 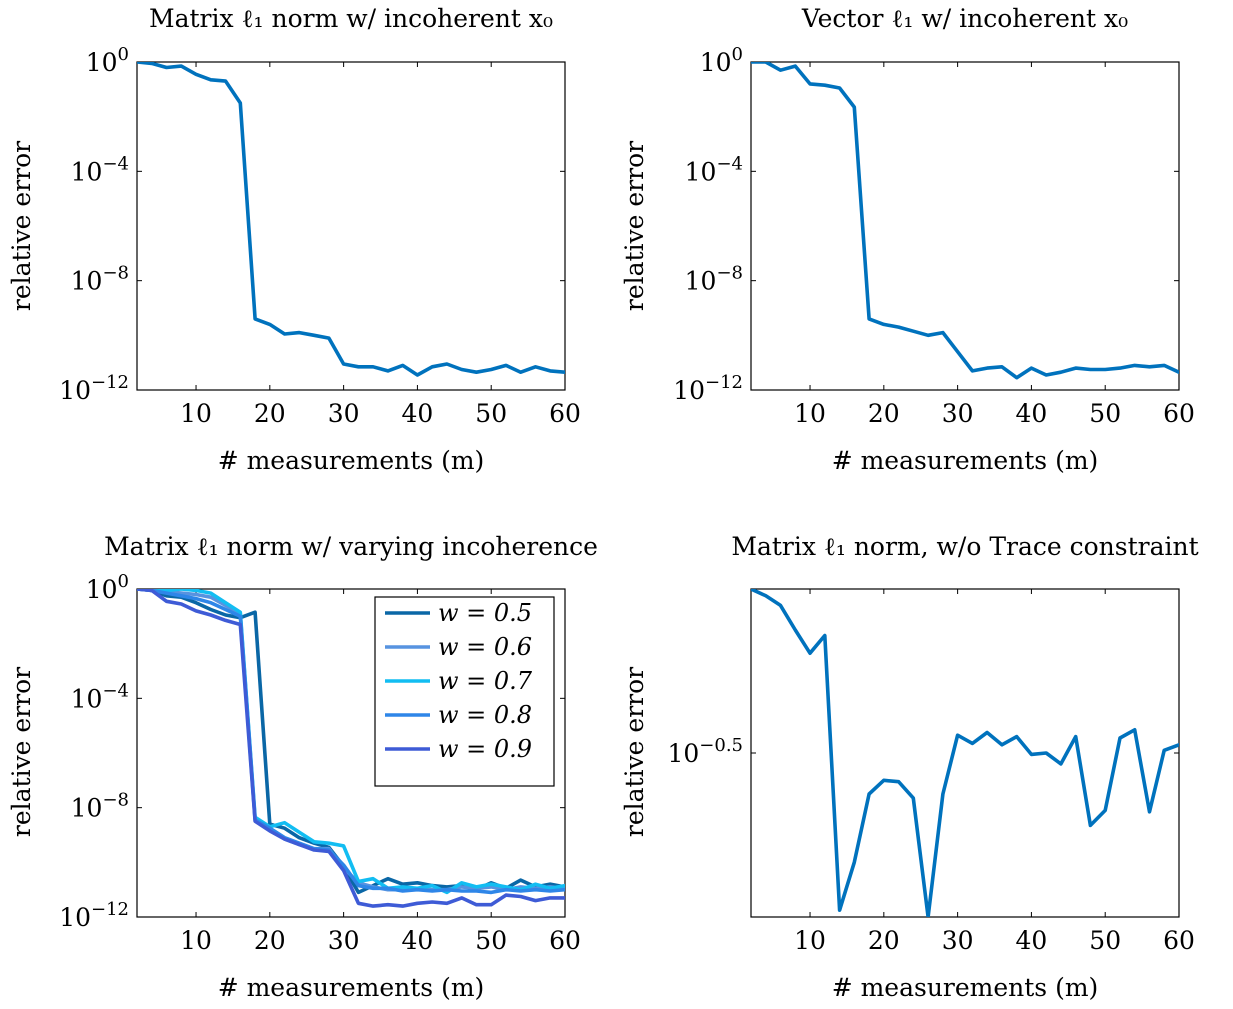 I want to click on chart-title: Vector ℓ₁ w/ incoherent x₀, so click(x=964, y=18).